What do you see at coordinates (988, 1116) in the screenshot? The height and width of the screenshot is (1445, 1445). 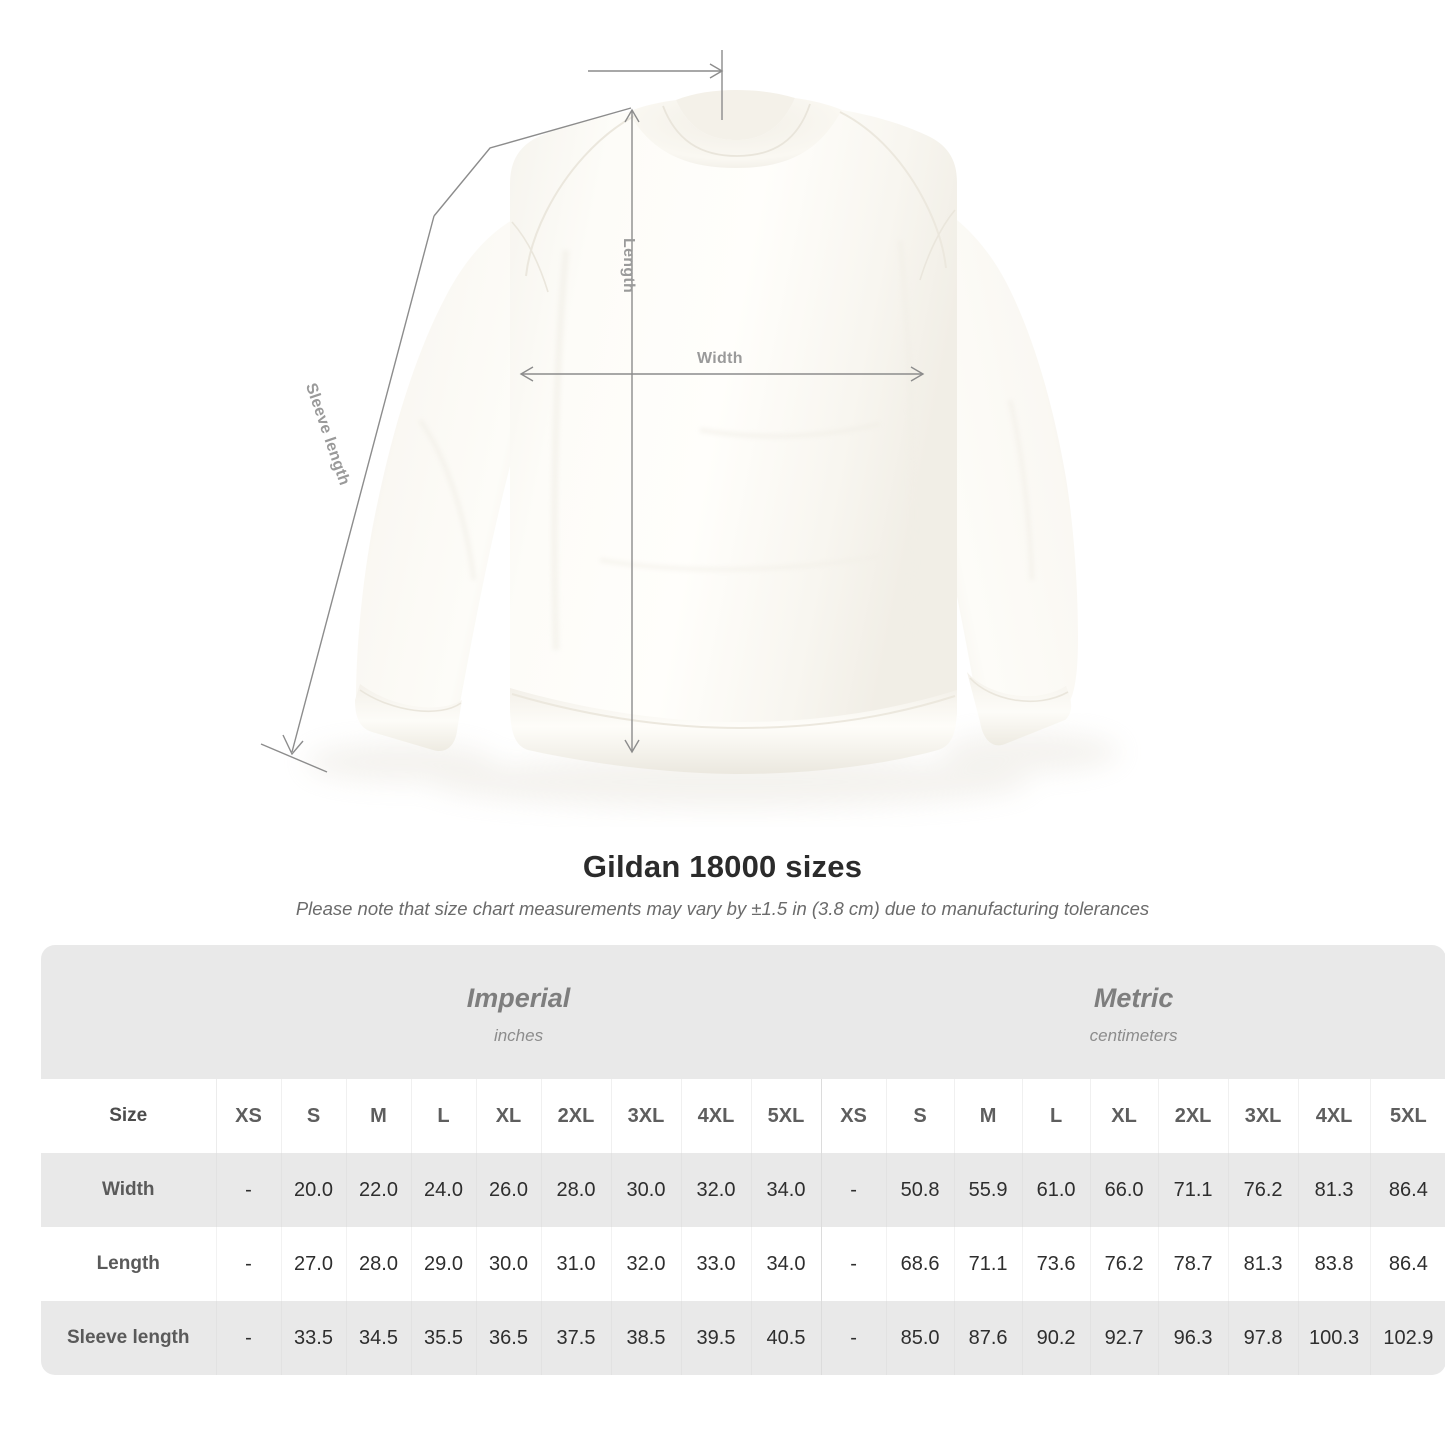 I see `header-metric-m: M` at bounding box center [988, 1116].